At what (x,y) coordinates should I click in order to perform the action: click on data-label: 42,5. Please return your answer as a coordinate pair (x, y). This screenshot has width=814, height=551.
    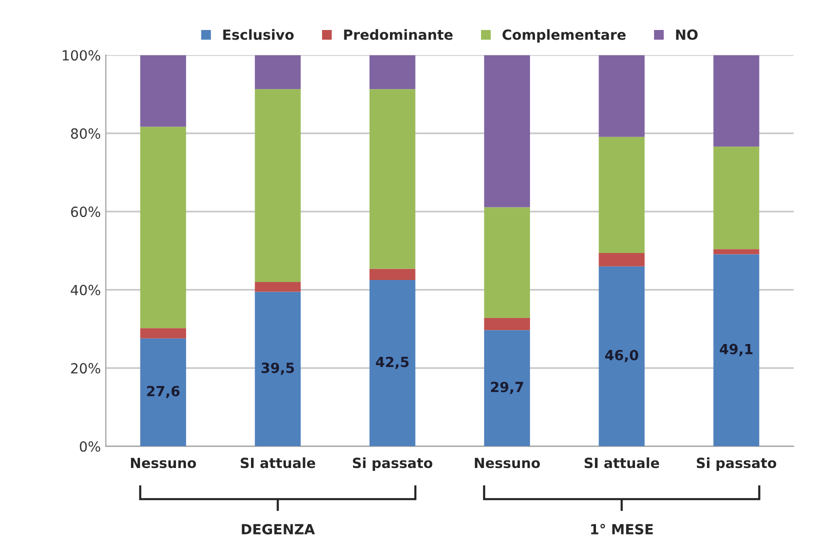
    Looking at the image, I should click on (392, 362).